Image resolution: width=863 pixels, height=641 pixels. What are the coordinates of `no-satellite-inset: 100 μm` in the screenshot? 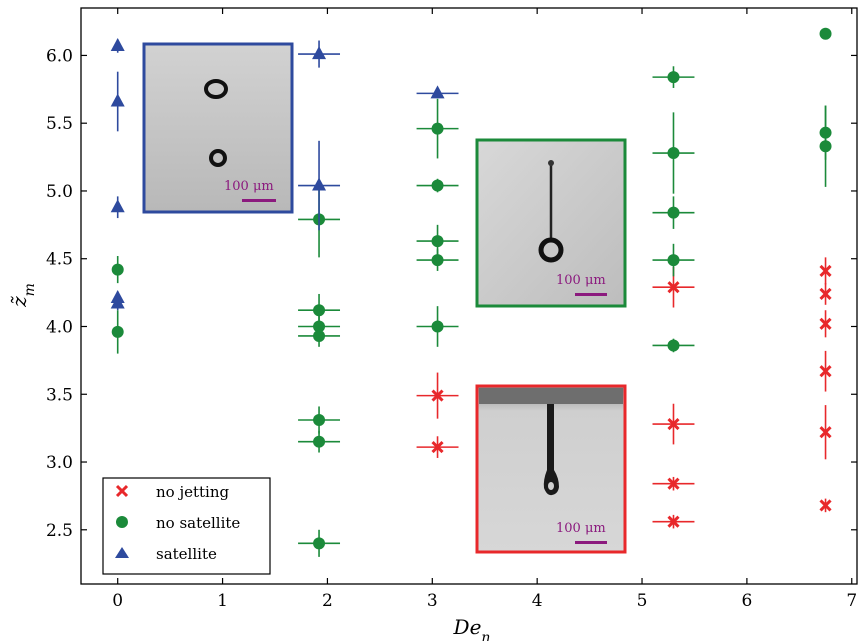 It's located at (551, 223).